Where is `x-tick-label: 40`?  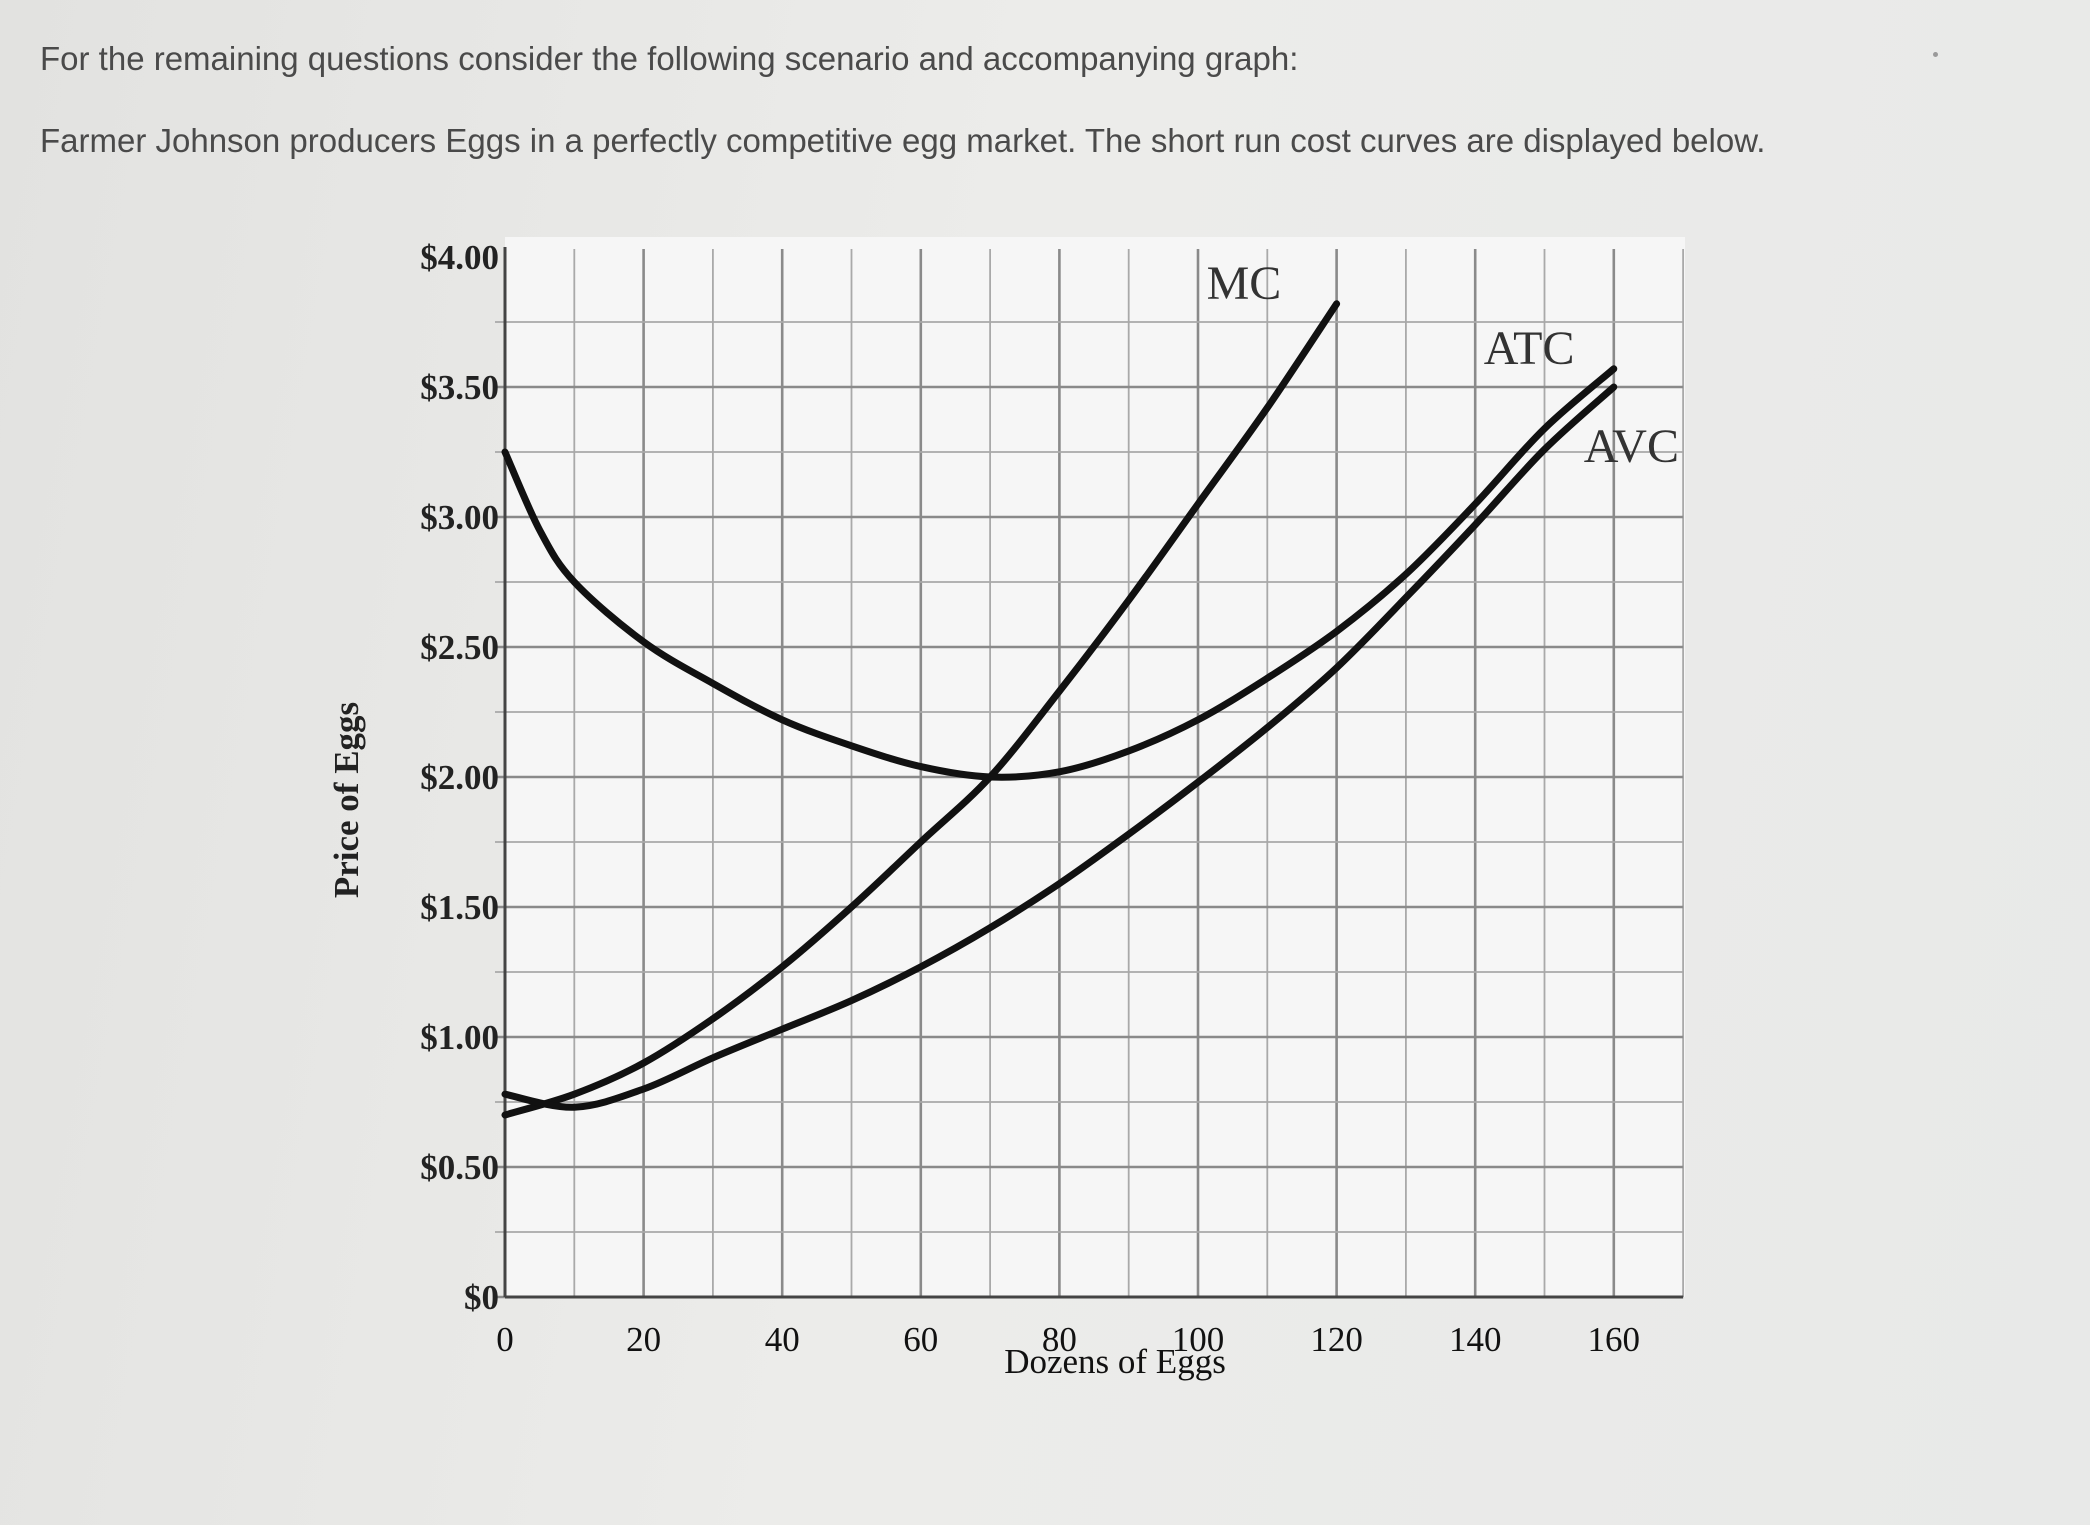 x-tick-label: 40 is located at coordinates (782, 1339).